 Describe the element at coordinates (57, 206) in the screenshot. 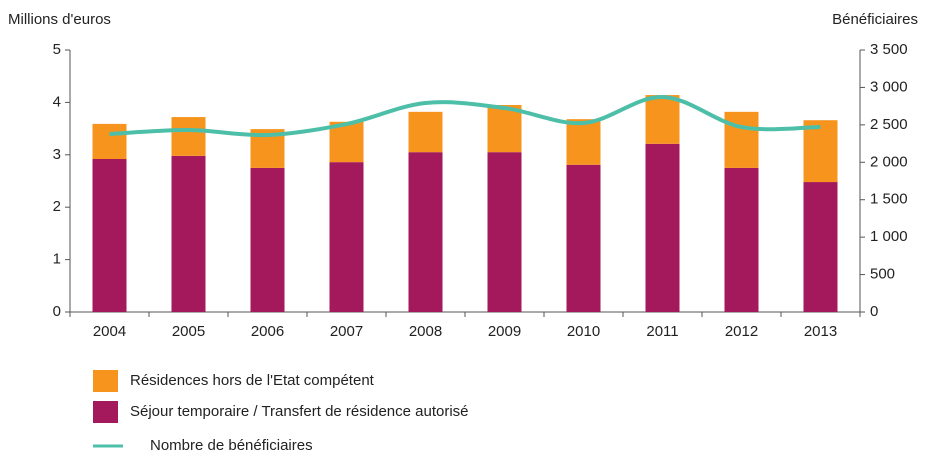

I see `y-tick-label: 2` at that location.